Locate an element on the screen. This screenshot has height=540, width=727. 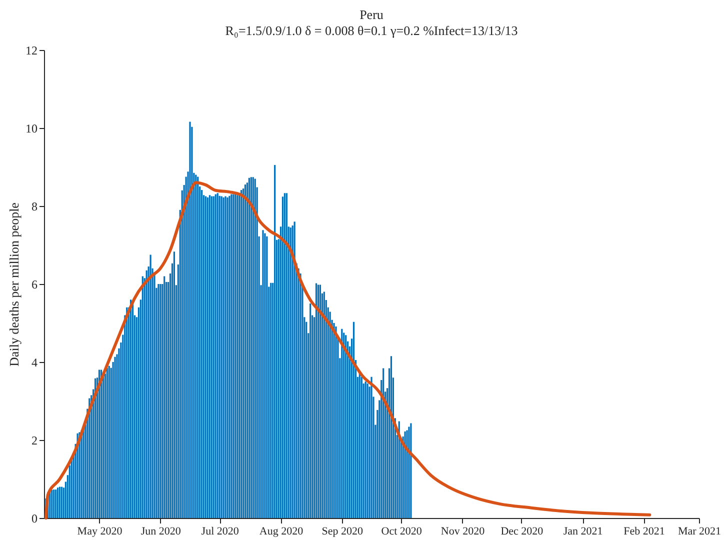
x-tick-label: Dec 2020 is located at coordinates (522, 532).